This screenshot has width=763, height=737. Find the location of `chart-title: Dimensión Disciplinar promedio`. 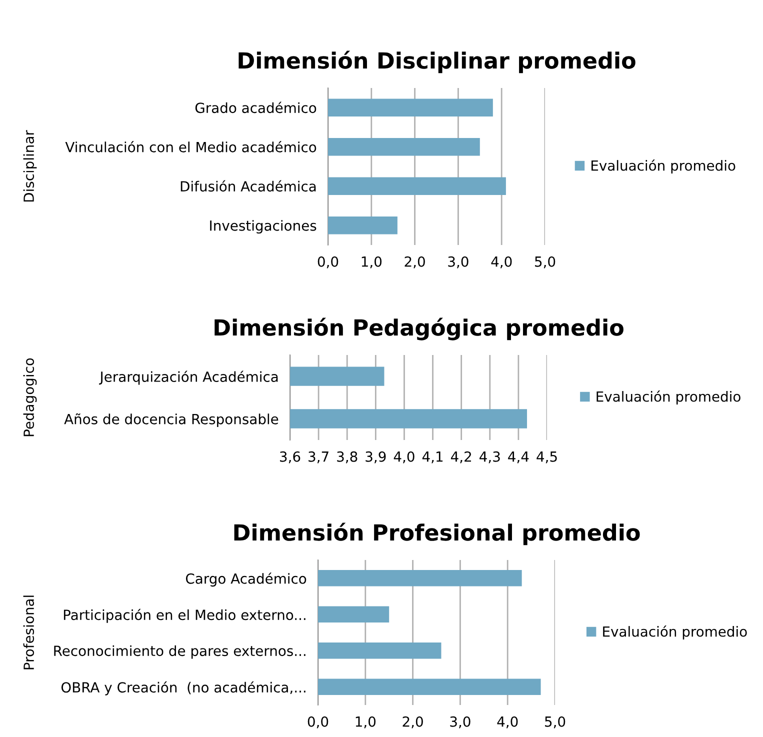

chart-title: Dimensión Disciplinar promedio is located at coordinates (437, 62).